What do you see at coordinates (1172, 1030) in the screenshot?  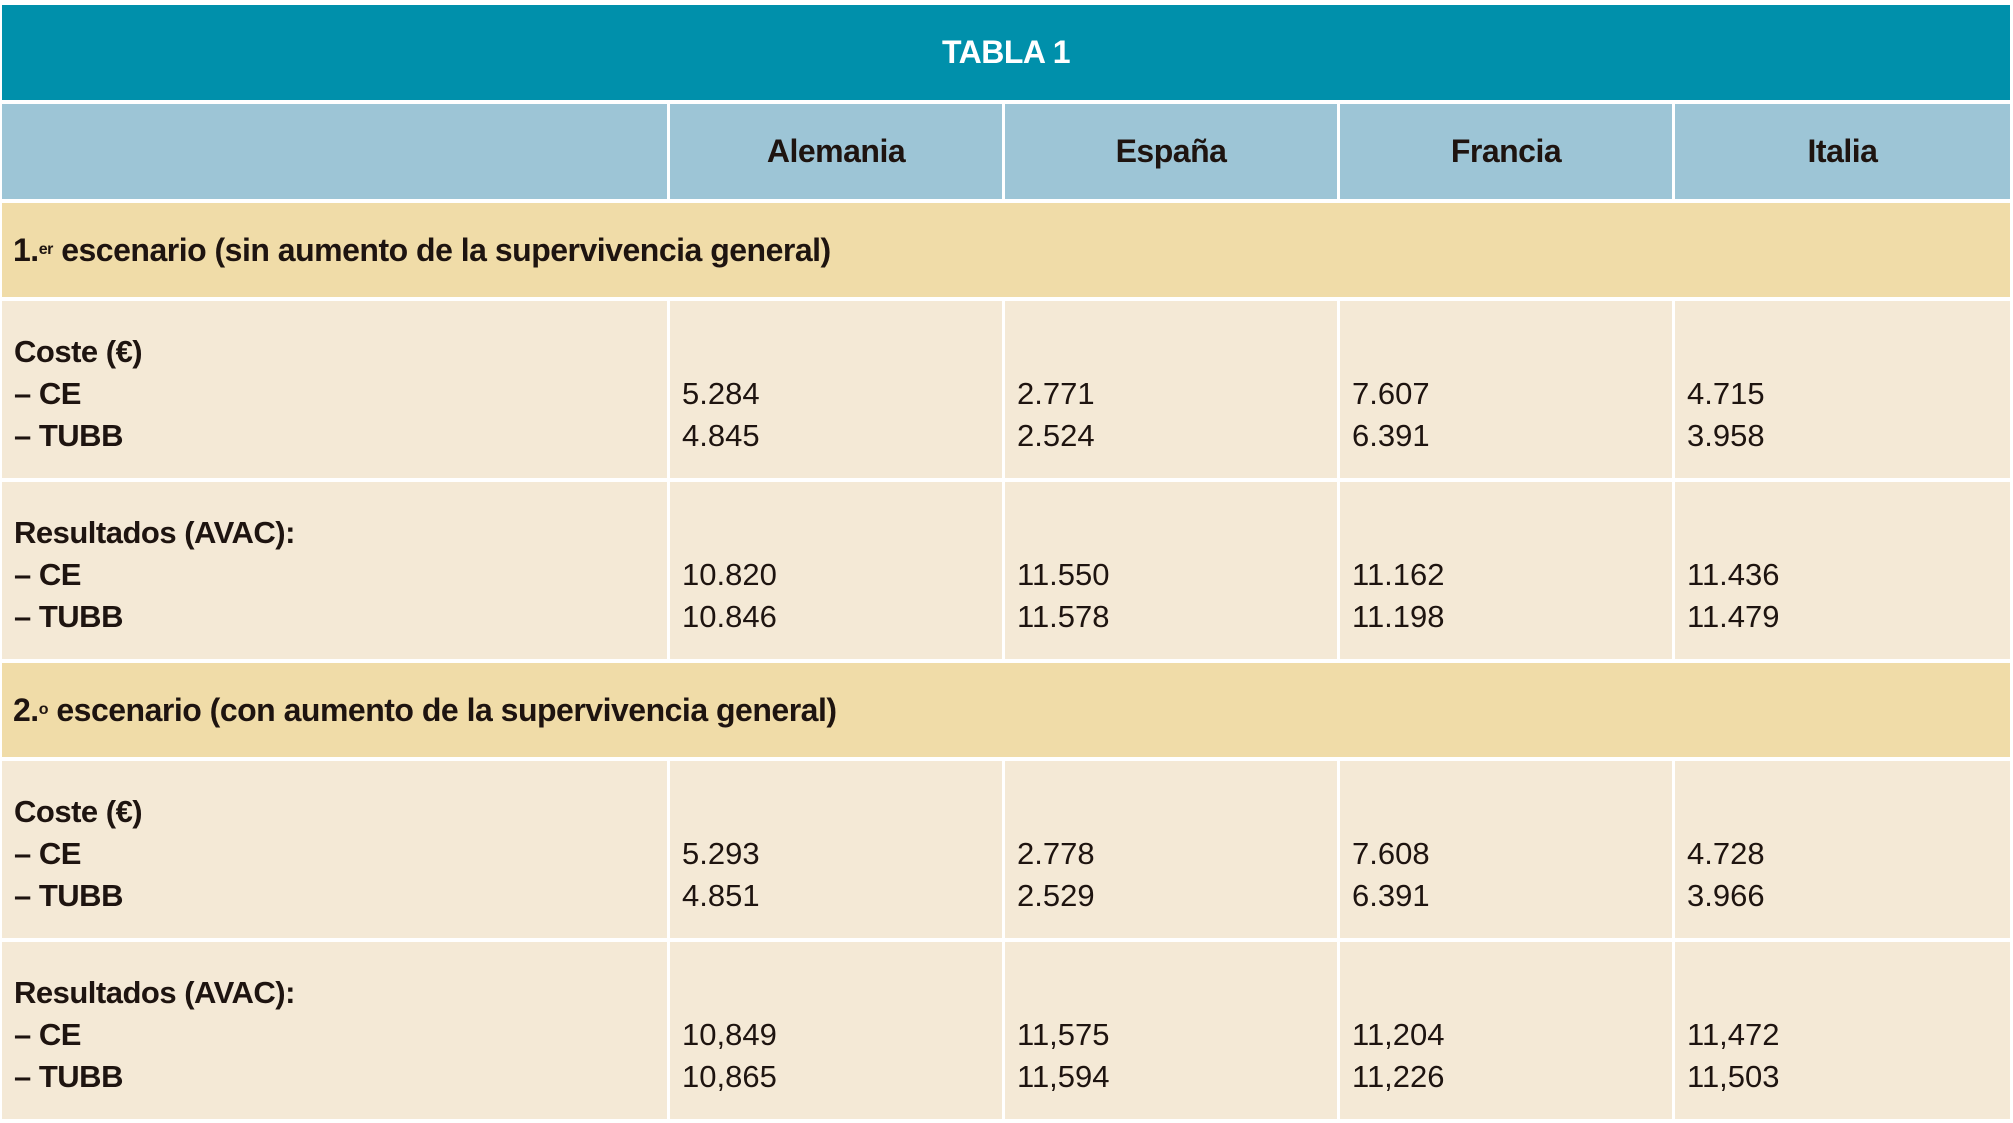 I see `value-cell: 11,575 11,594` at bounding box center [1172, 1030].